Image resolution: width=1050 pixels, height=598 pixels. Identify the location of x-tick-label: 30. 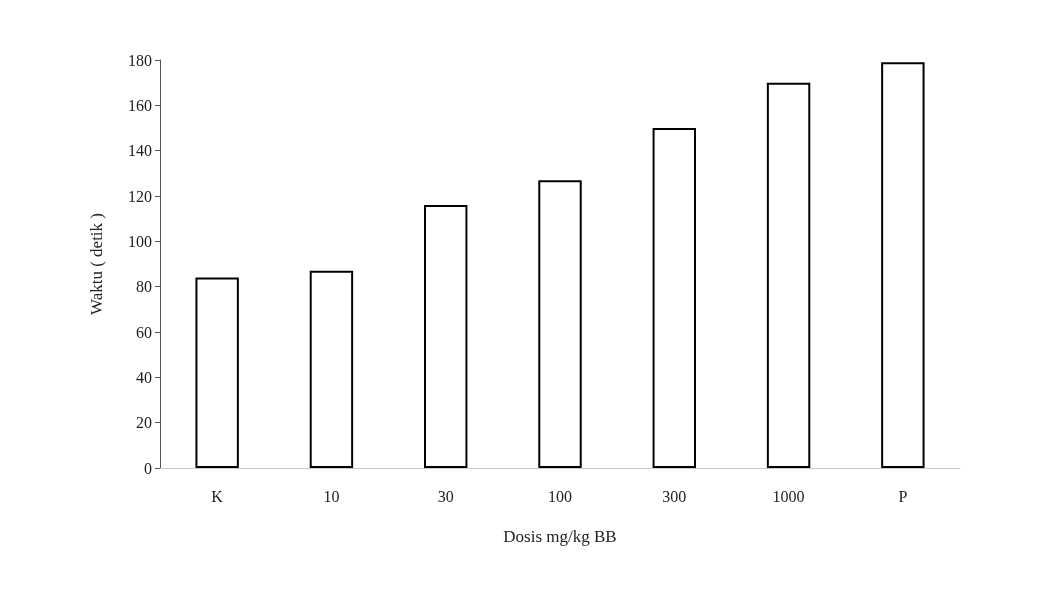
(445, 496).